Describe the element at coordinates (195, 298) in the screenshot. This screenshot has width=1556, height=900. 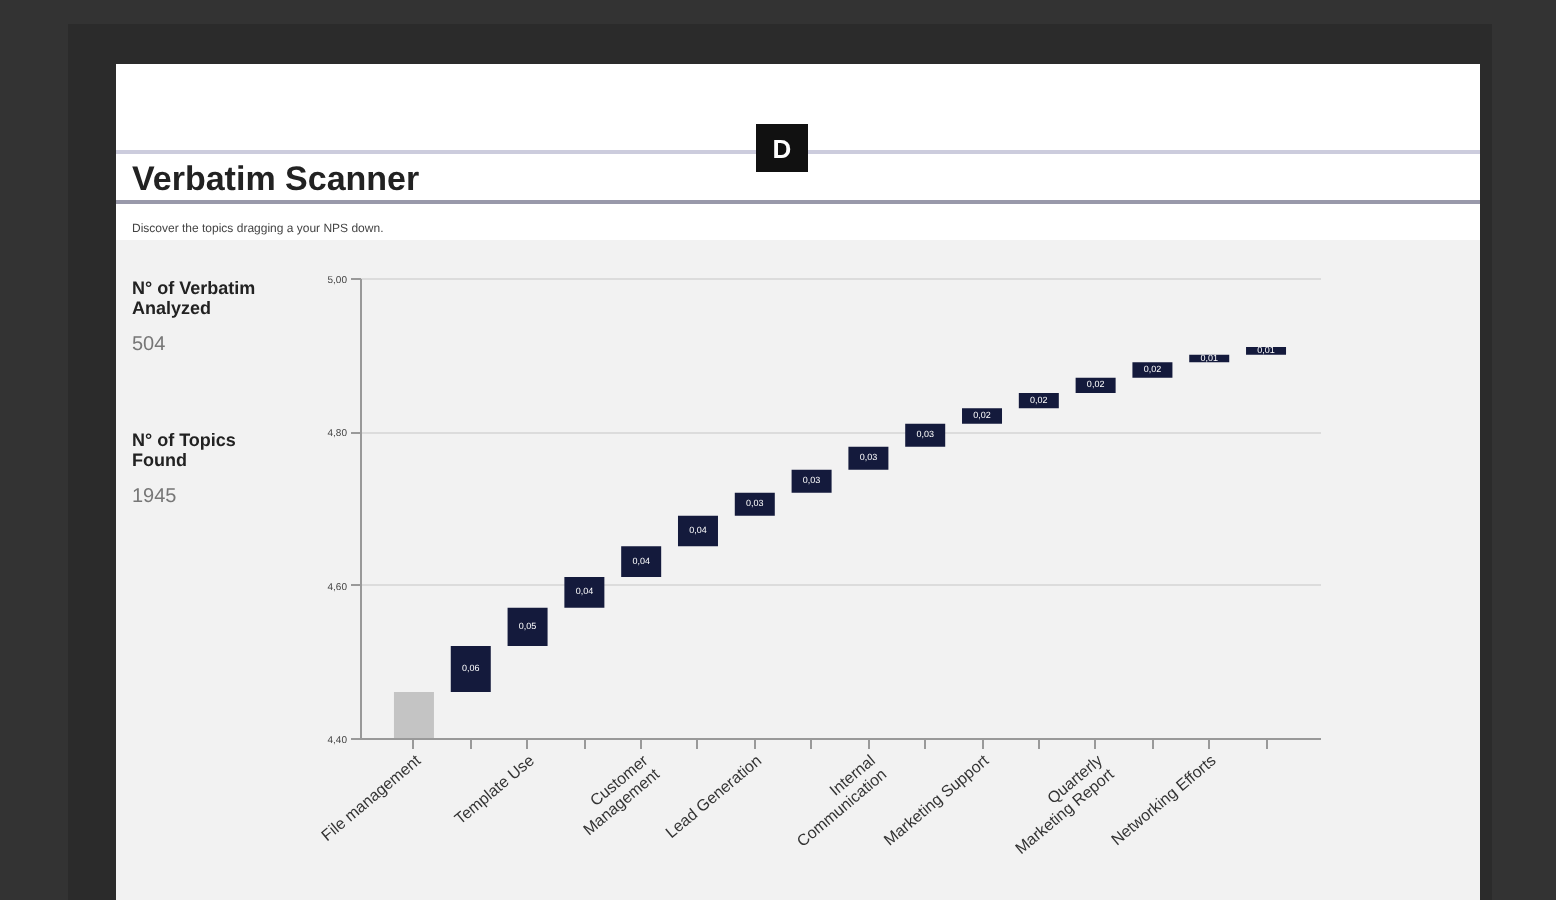
I see `text: N° of Verbatim Analyzed` at that location.